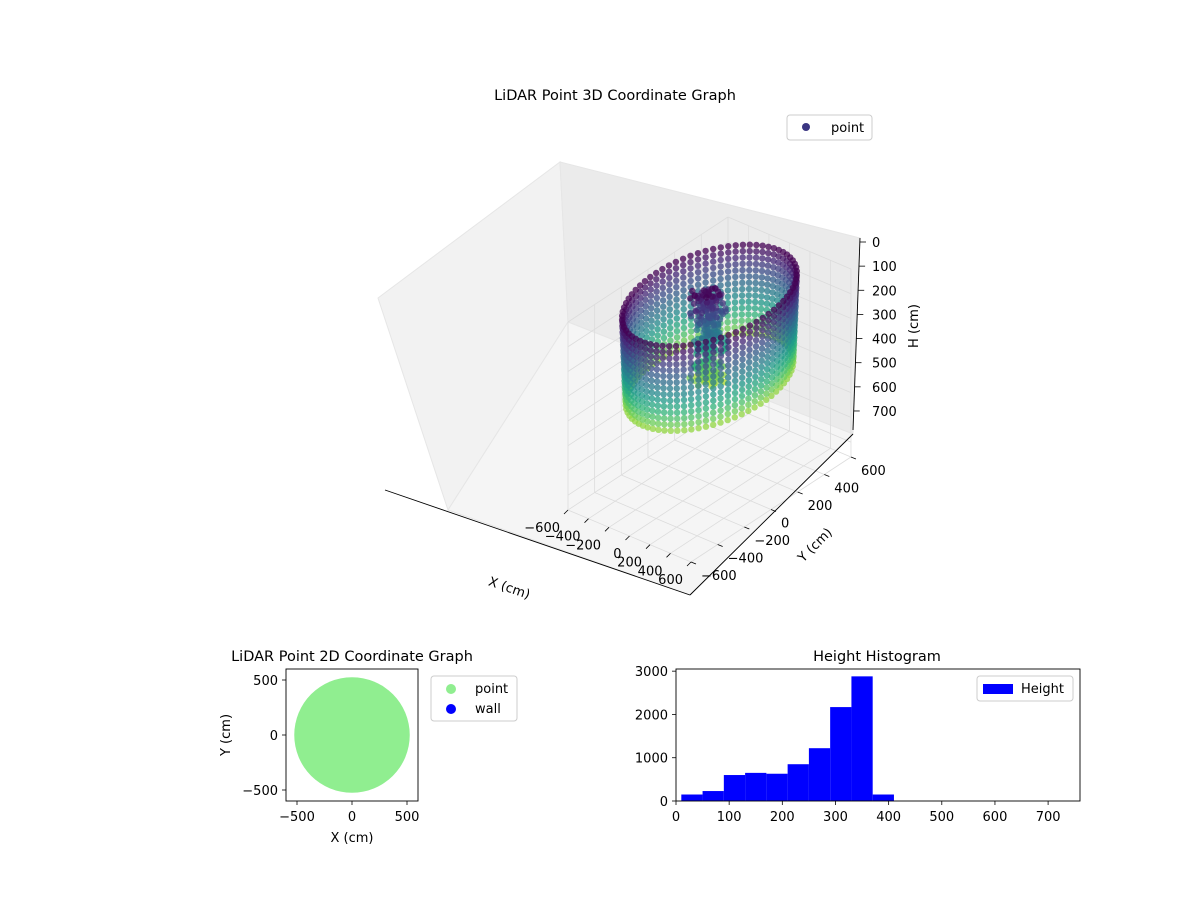 This screenshot has height=900, width=1200. Describe the element at coordinates (352, 657) in the screenshot. I see `chart-2d-title: LiDAR Point 2D Coordinate Graph` at that location.